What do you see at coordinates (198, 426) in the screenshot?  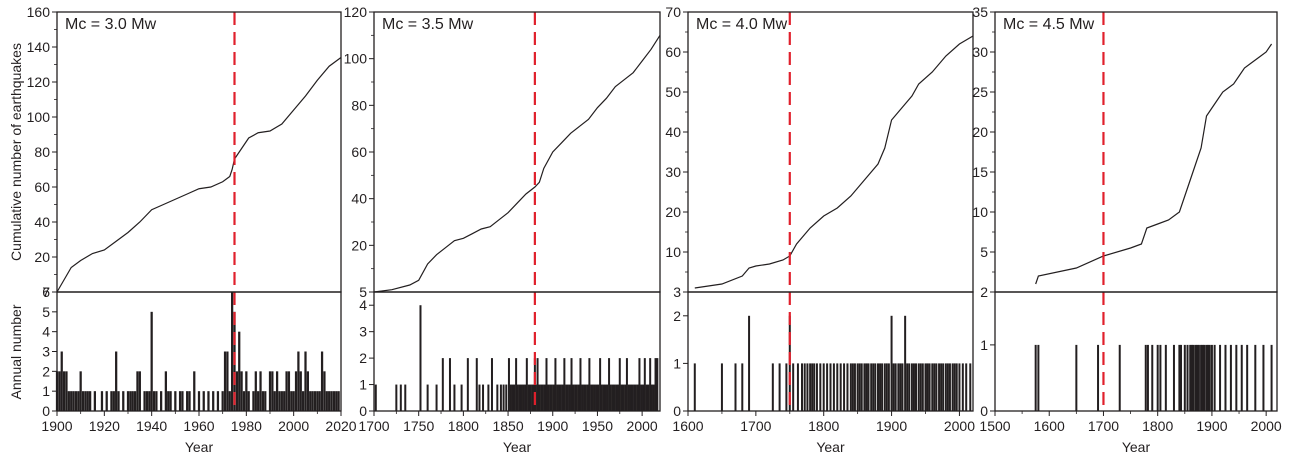 I see `x-tick-label: 1960` at bounding box center [198, 426].